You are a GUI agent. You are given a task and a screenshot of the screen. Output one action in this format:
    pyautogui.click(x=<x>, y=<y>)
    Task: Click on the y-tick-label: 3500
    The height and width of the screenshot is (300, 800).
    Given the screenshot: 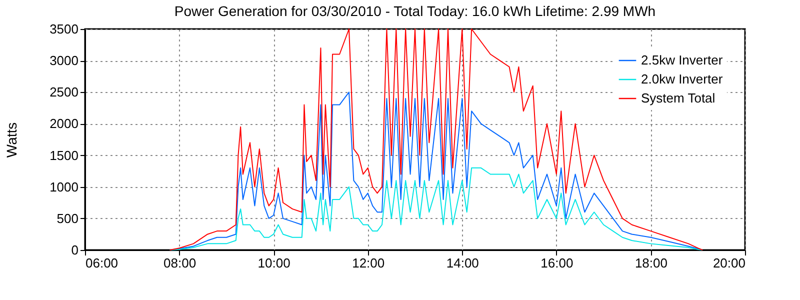 What is the action you would take?
    pyautogui.click(x=64, y=29)
    